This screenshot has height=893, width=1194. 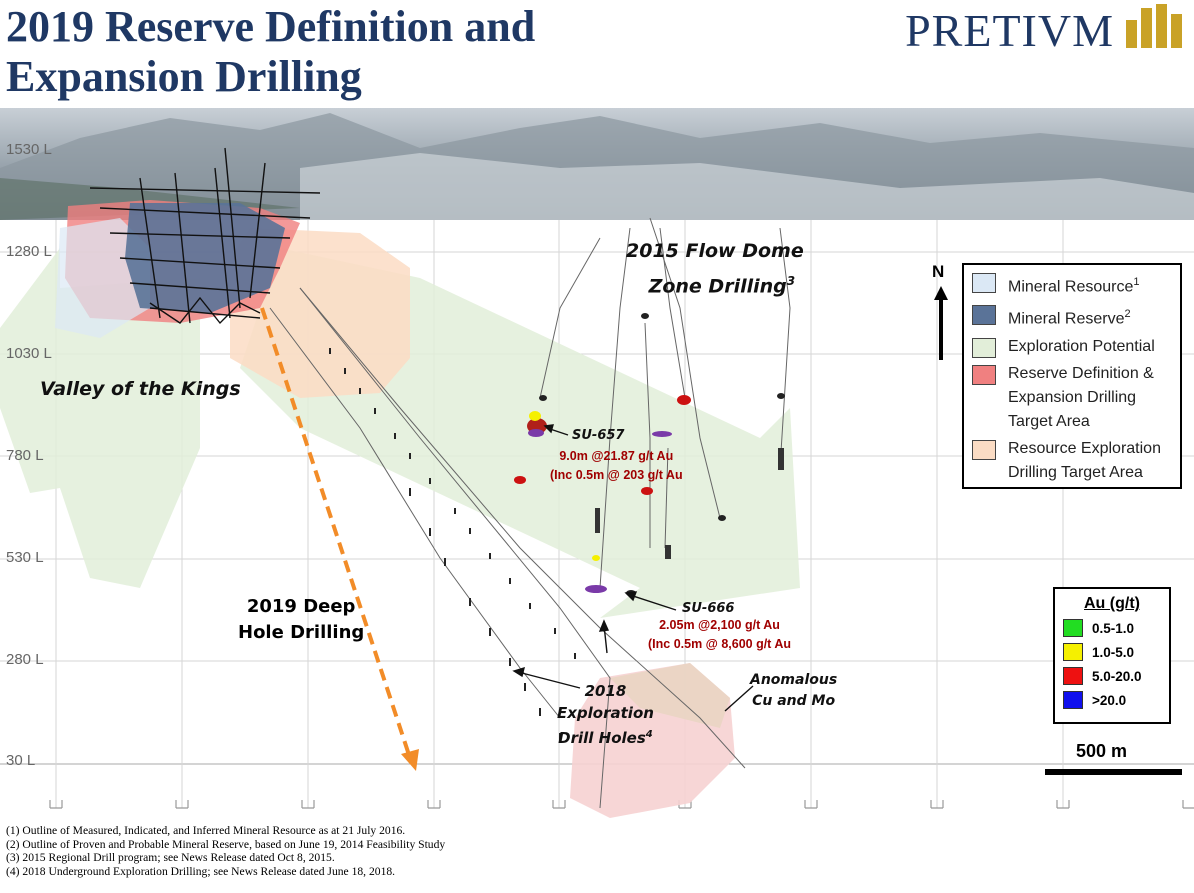 What do you see at coordinates (301, 620) in the screenshot?
I see `deep-hole-label: 2019 Deep Hole Drilling` at bounding box center [301, 620].